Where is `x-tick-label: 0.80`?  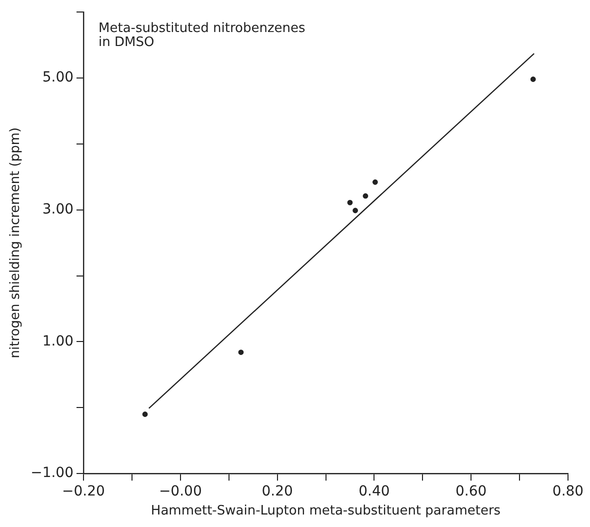 x-tick-label: 0.80 is located at coordinates (568, 492).